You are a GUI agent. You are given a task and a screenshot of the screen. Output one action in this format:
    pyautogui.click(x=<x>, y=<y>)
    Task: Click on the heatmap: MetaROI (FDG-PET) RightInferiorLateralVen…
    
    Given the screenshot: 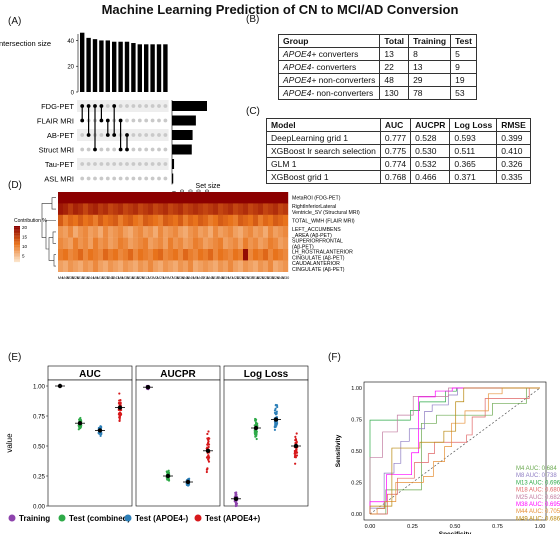 What is the action you would take?
    pyautogui.click(x=187, y=236)
    